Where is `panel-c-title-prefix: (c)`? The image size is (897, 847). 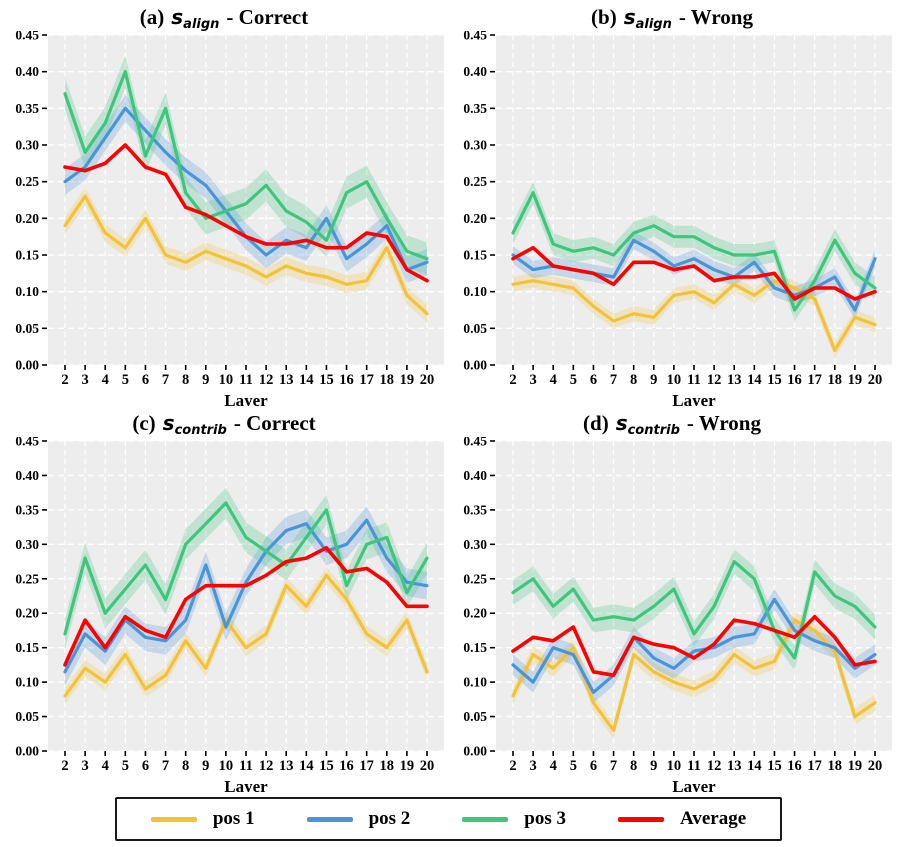 panel-c-title-prefix: (c) is located at coordinates (144, 423).